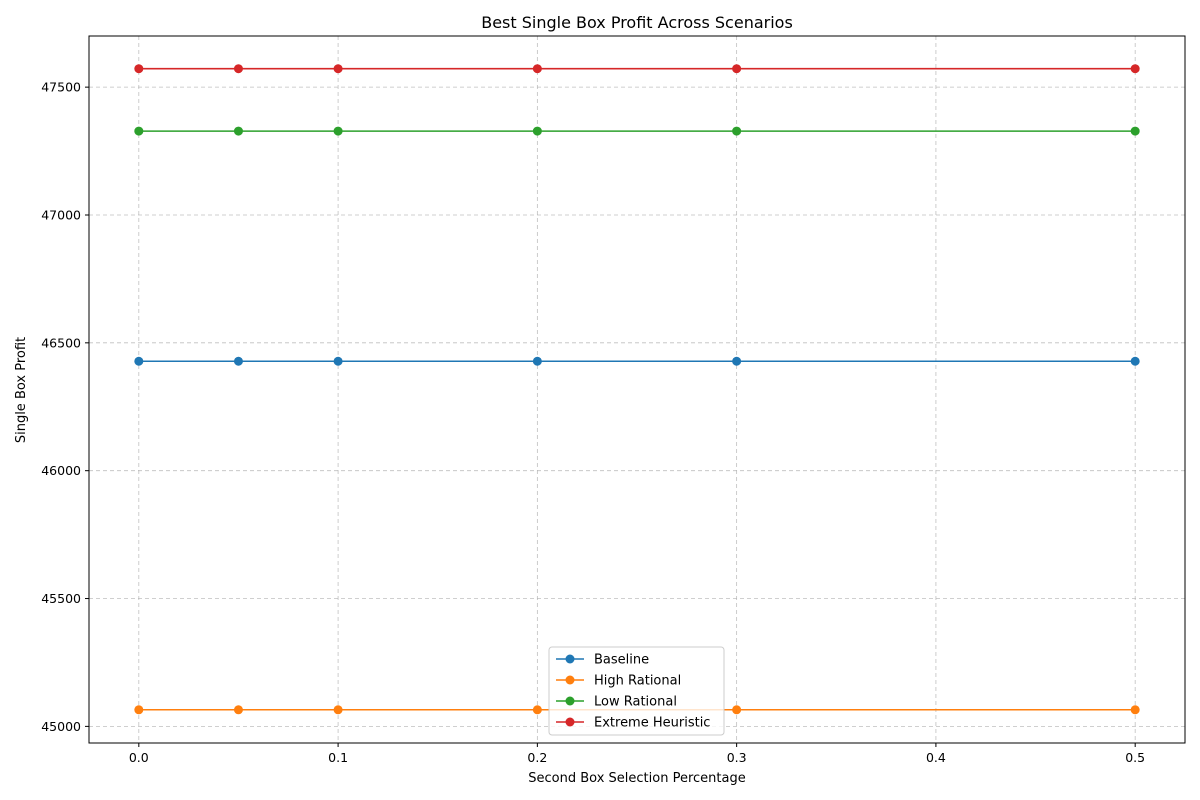 This screenshot has width=1200, height=800. What do you see at coordinates (636, 778) in the screenshot?
I see `x-axis-label: Second Box Selection Percentage` at bounding box center [636, 778].